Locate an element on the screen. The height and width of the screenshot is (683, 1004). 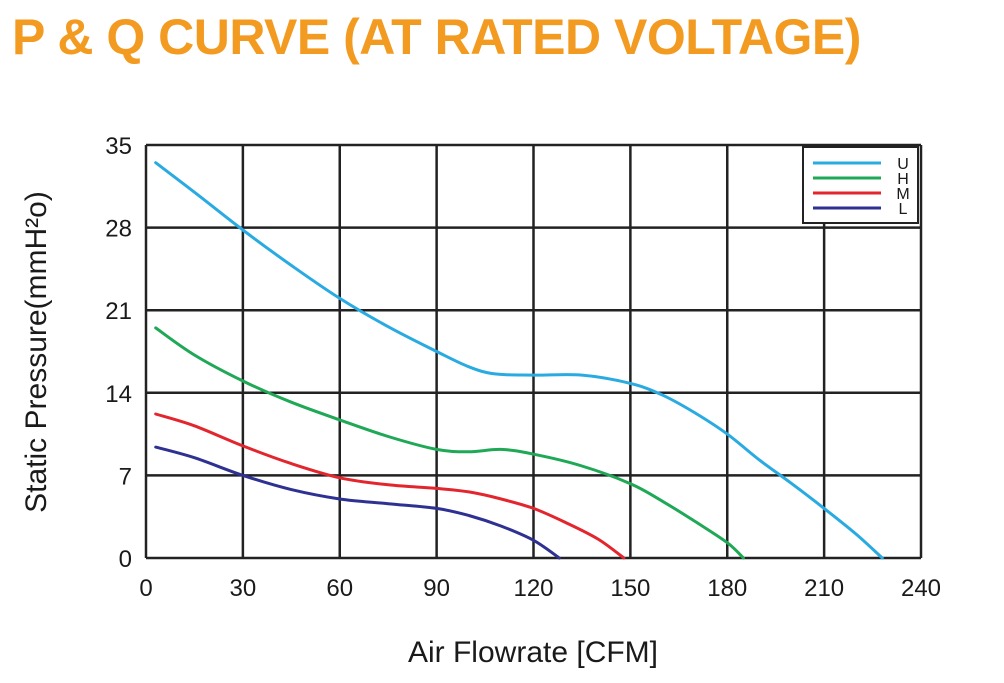
y-tick-label-0: 0 is located at coordinates (125, 559).